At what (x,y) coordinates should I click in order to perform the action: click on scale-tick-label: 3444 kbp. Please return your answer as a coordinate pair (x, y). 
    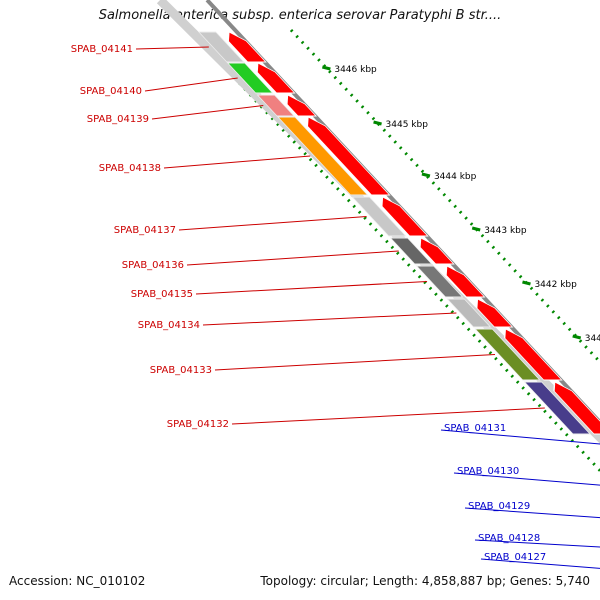
    Looking at the image, I should click on (455, 177).